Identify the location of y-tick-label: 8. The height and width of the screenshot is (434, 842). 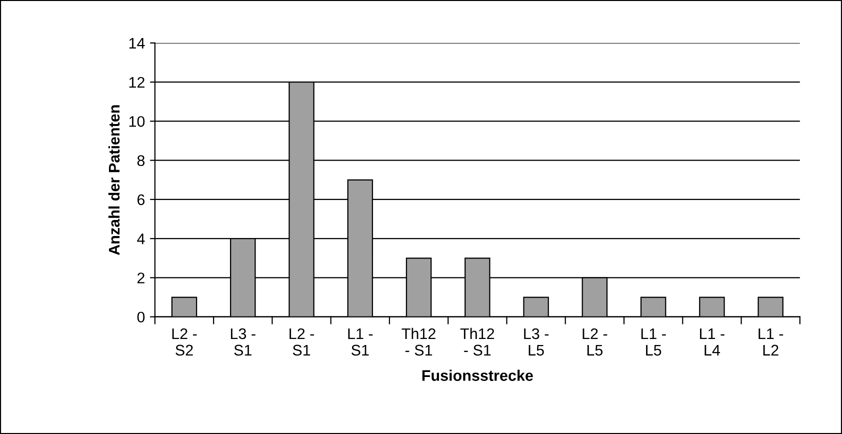
(141, 160).